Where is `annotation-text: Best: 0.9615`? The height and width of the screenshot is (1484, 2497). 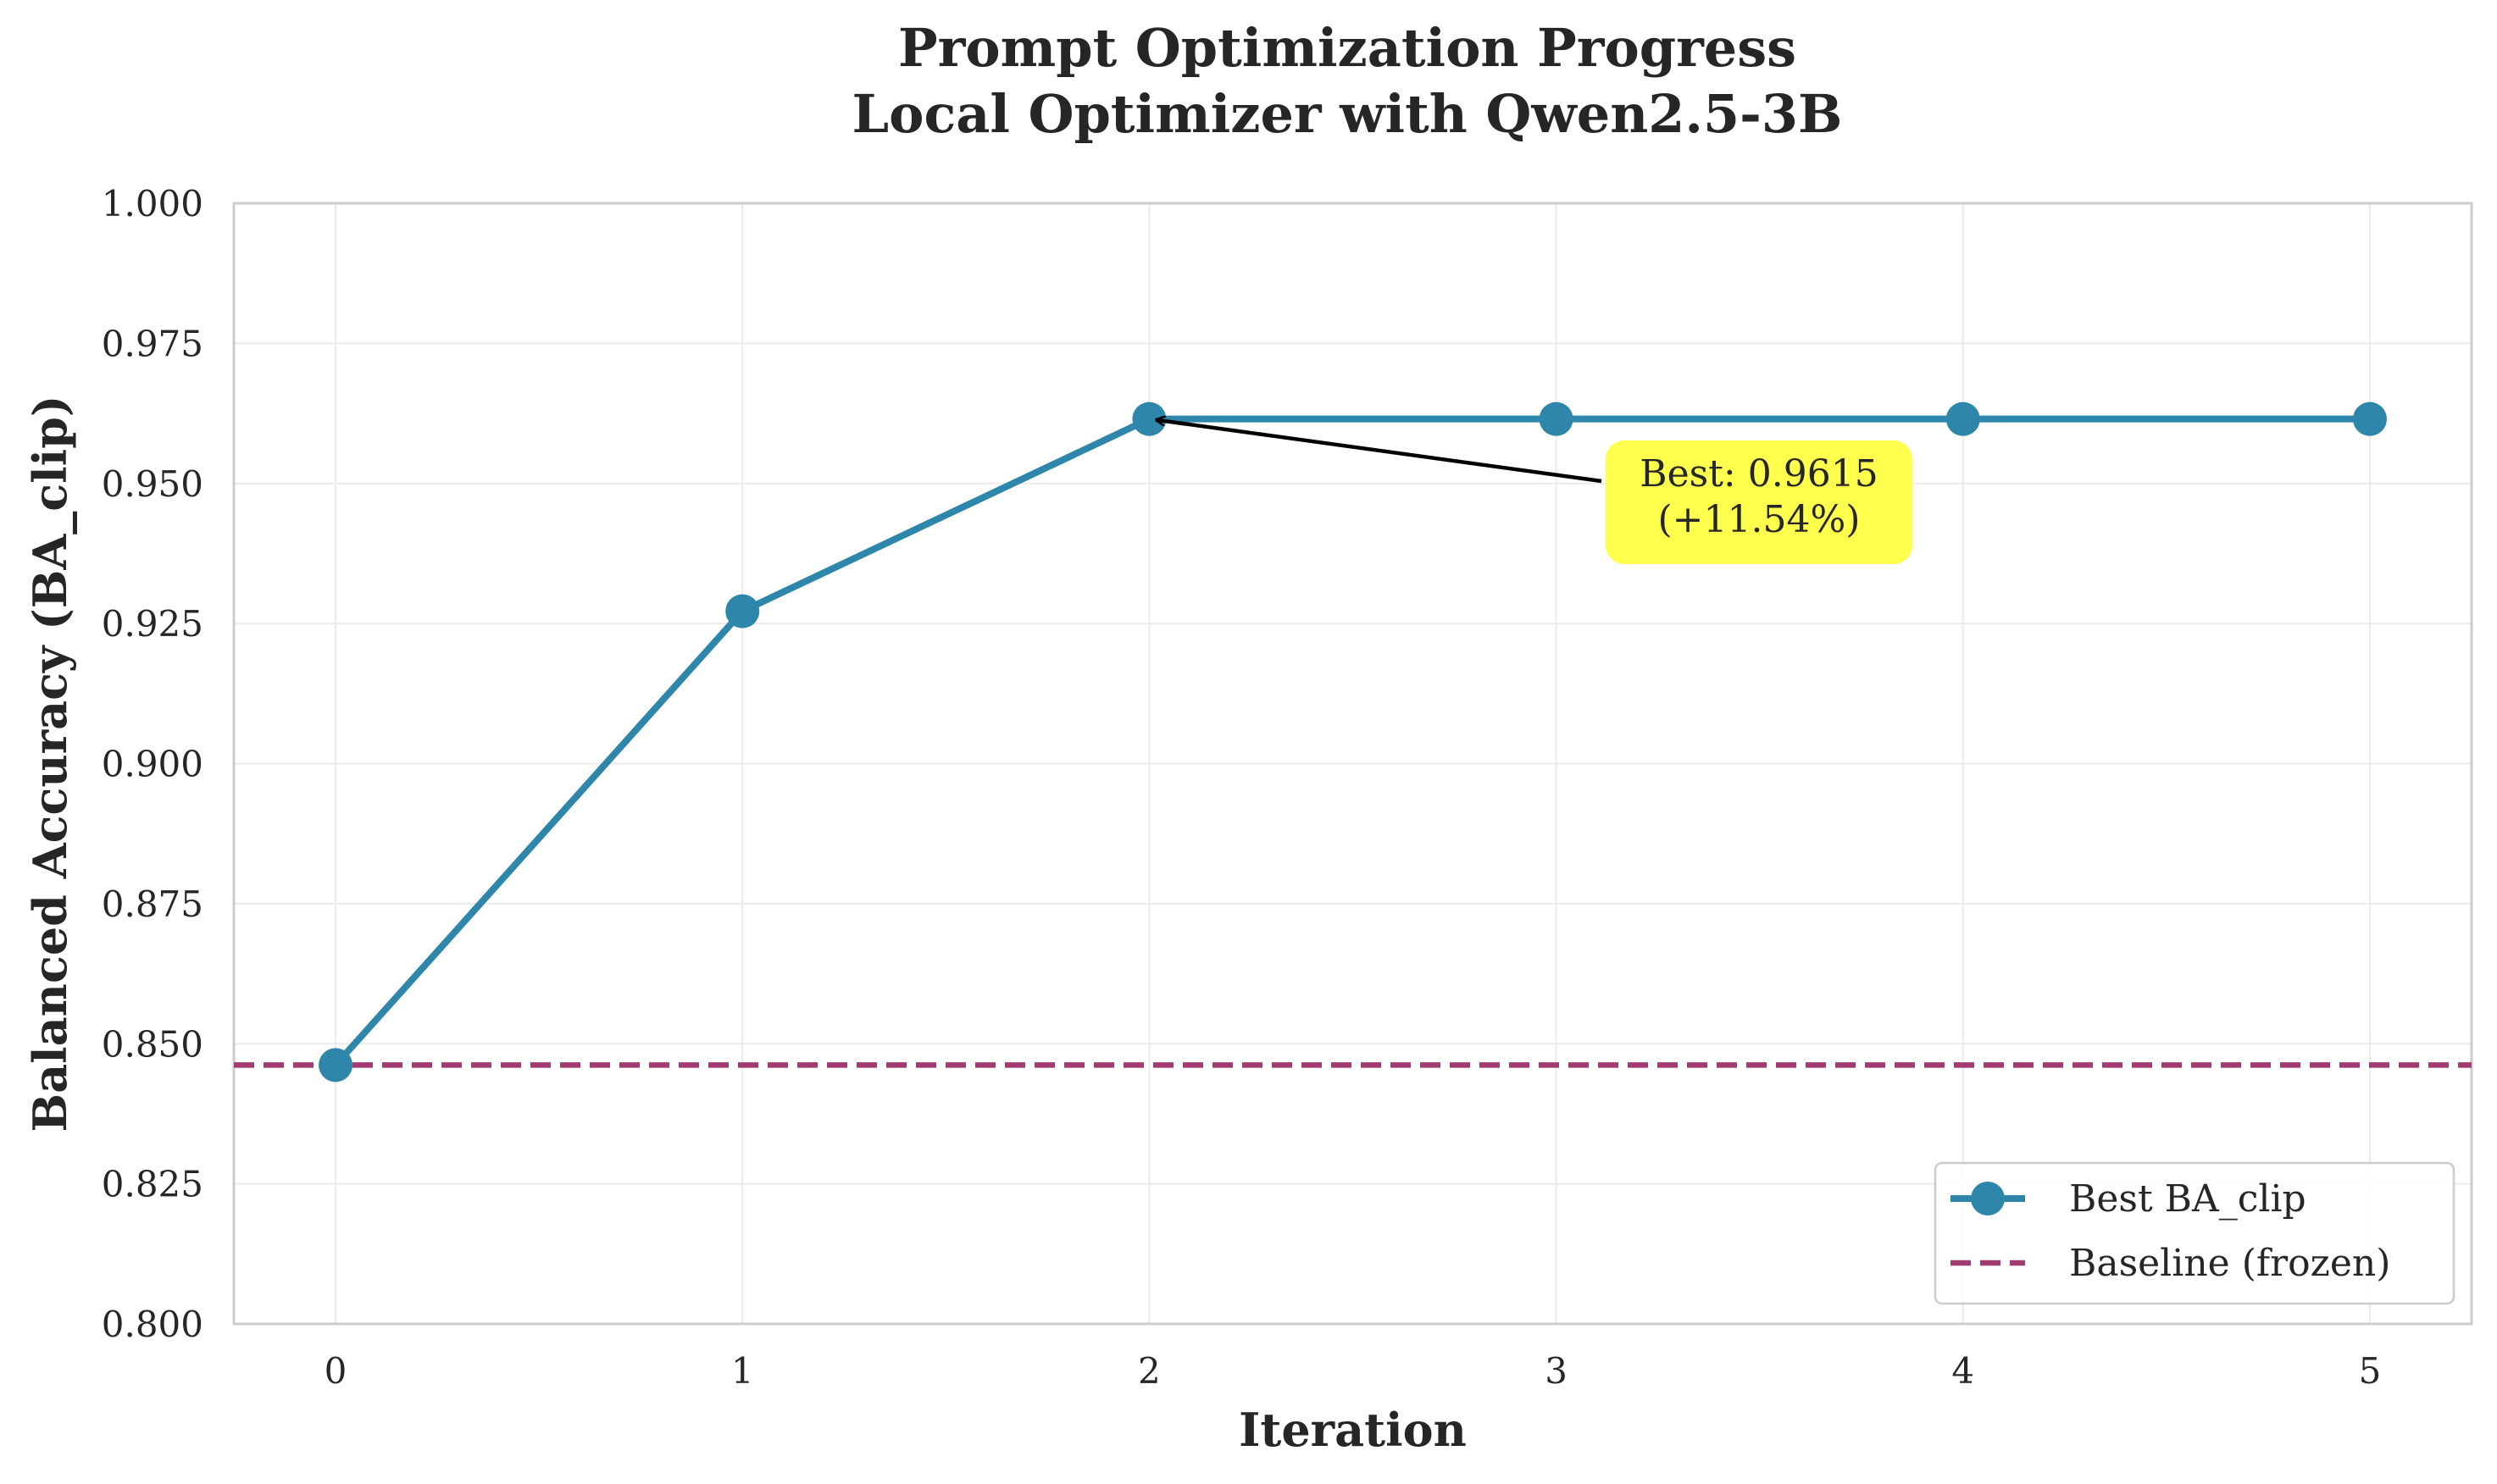 annotation-text: Best: 0.9615 is located at coordinates (1759, 474).